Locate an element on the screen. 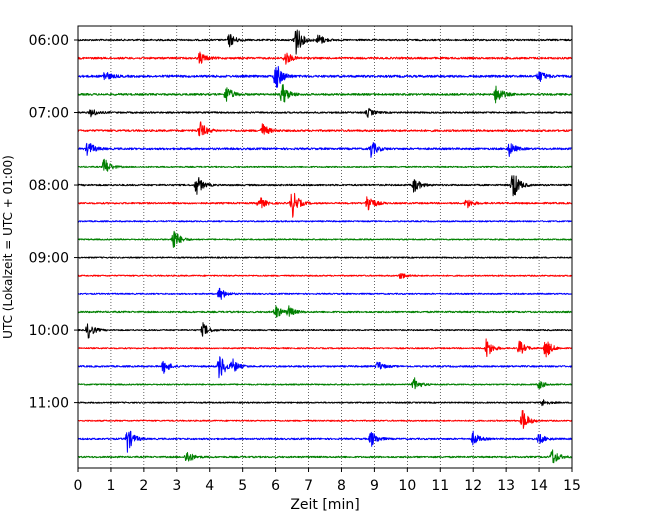 Image resolution: width=650 pixels, height=520 pixels. x-tick-label: 5 is located at coordinates (242, 486).